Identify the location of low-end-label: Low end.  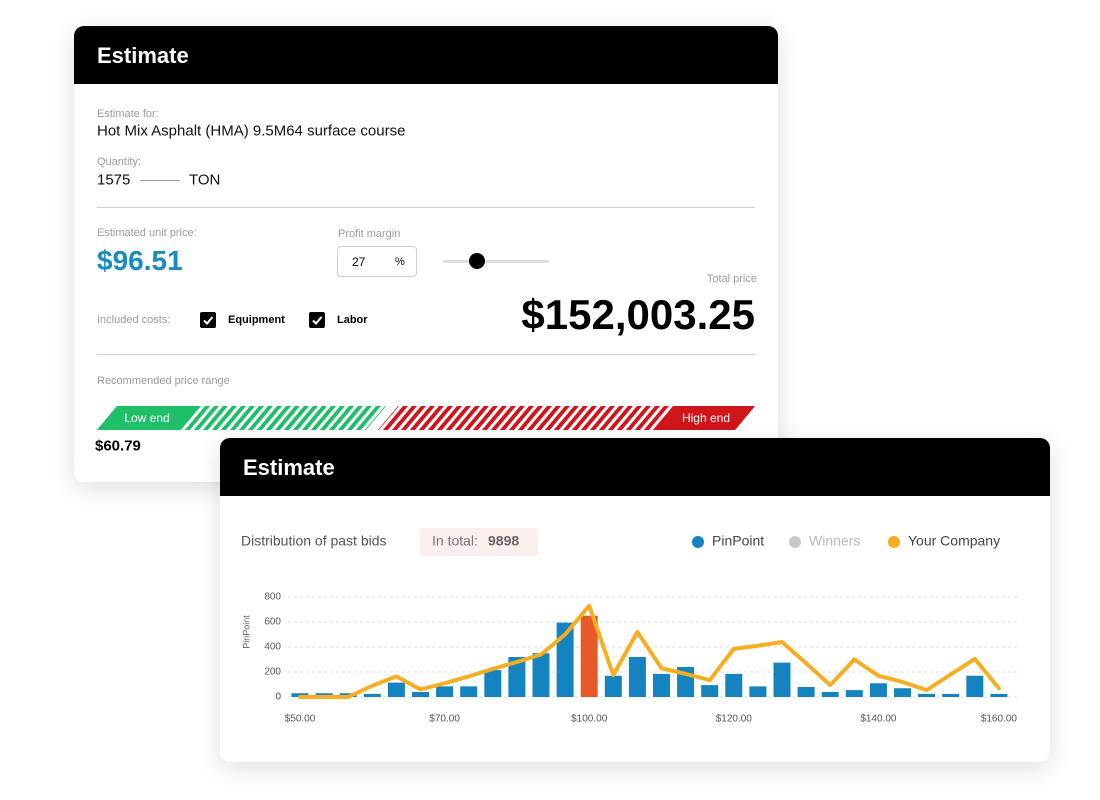
(146, 418).